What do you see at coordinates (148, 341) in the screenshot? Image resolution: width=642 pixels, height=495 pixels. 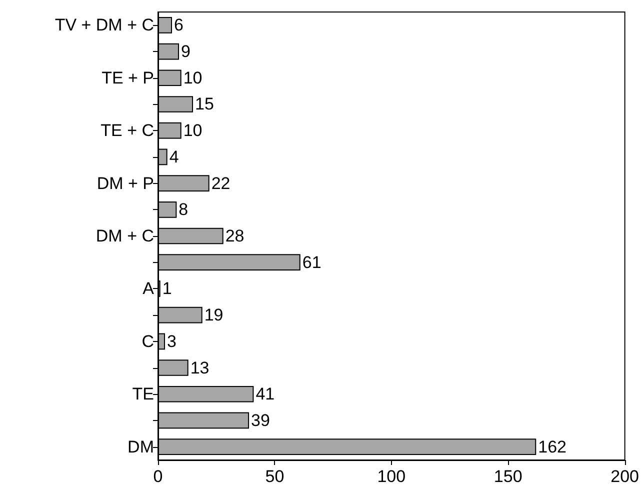 I see `y-tick-label: C` at bounding box center [148, 341].